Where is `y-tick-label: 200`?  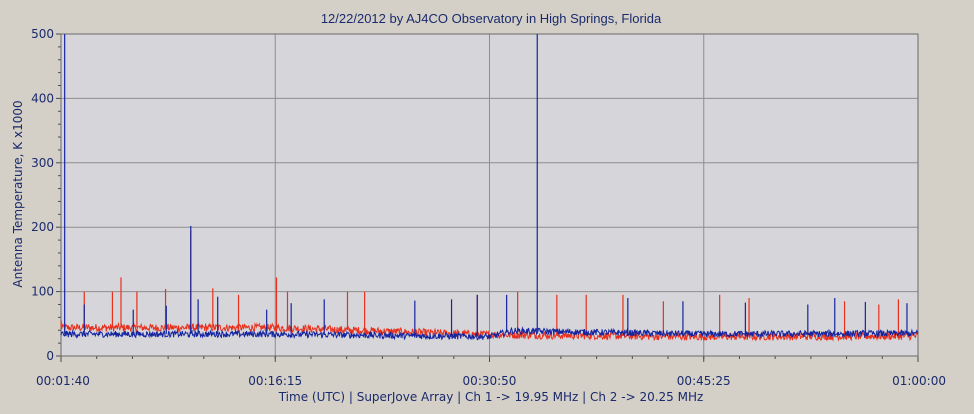
y-tick-label: 200 is located at coordinates (42, 227).